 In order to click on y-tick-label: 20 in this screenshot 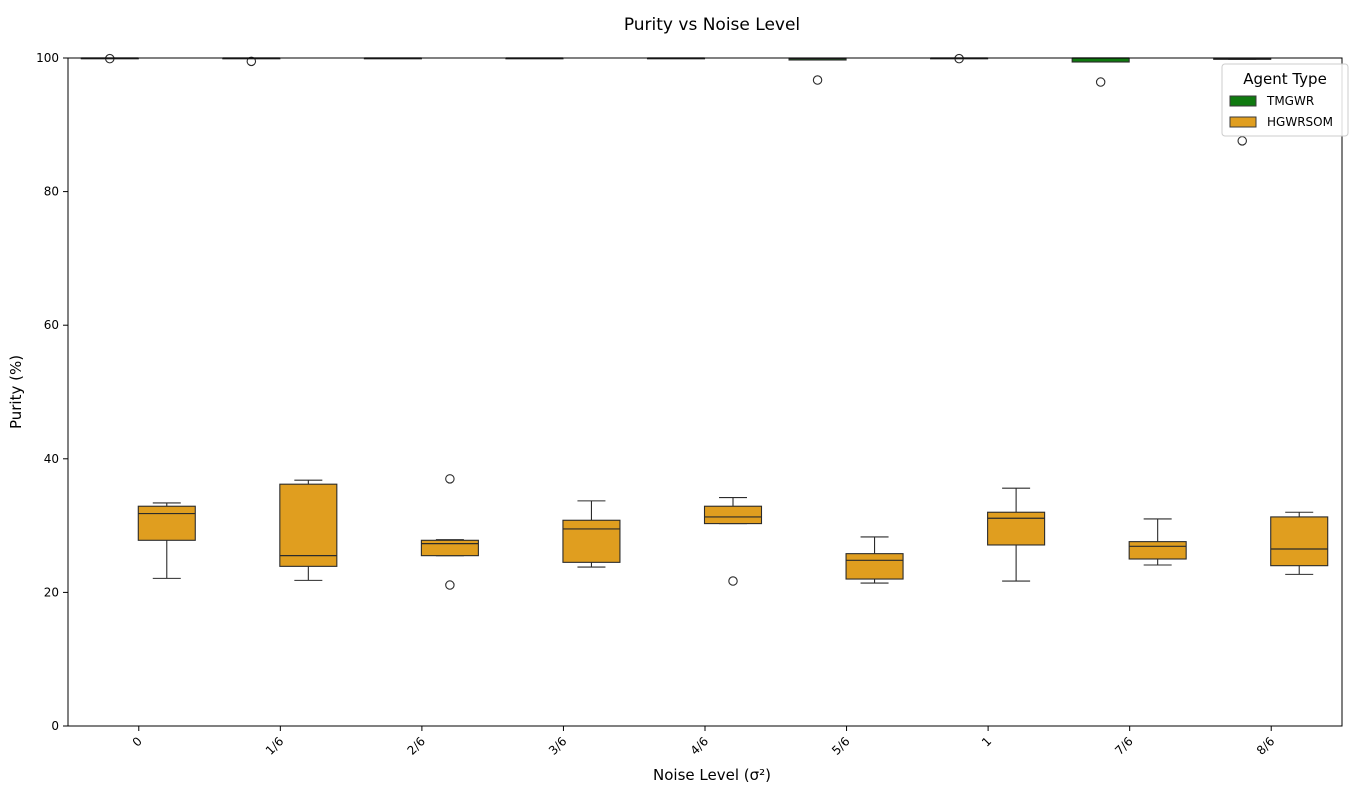, I will do `click(51, 592)`.